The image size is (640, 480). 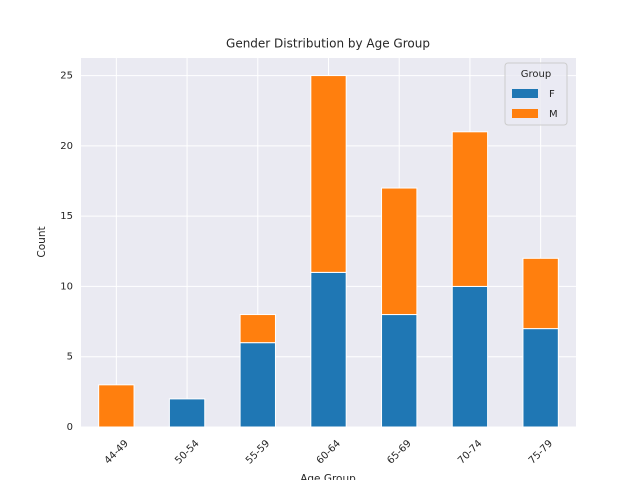 I want to click on y-tick-label: 0, so click(x=70, y=427).